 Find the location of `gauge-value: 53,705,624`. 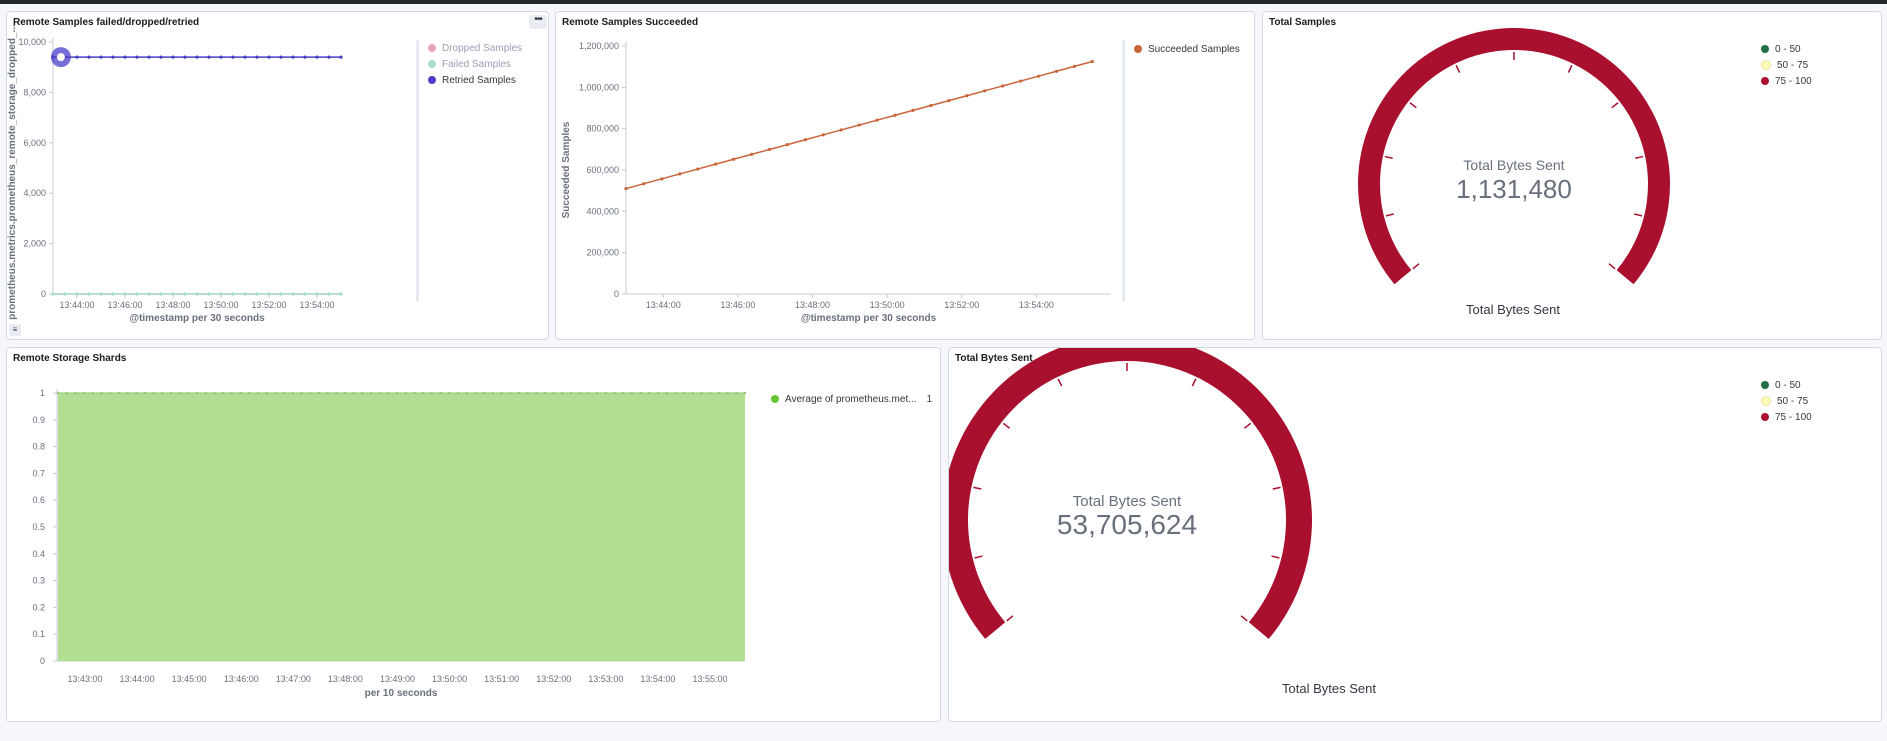

gauge-value: 53,705,624 is located at coordinates (1127, 524).